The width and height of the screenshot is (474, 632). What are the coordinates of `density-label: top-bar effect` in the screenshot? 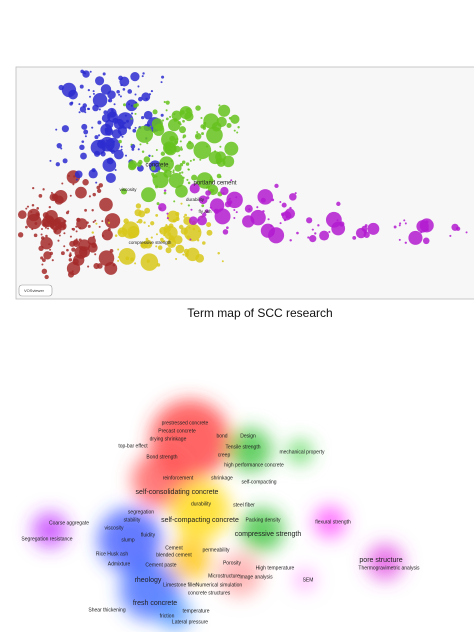 It's located at (133, 446).